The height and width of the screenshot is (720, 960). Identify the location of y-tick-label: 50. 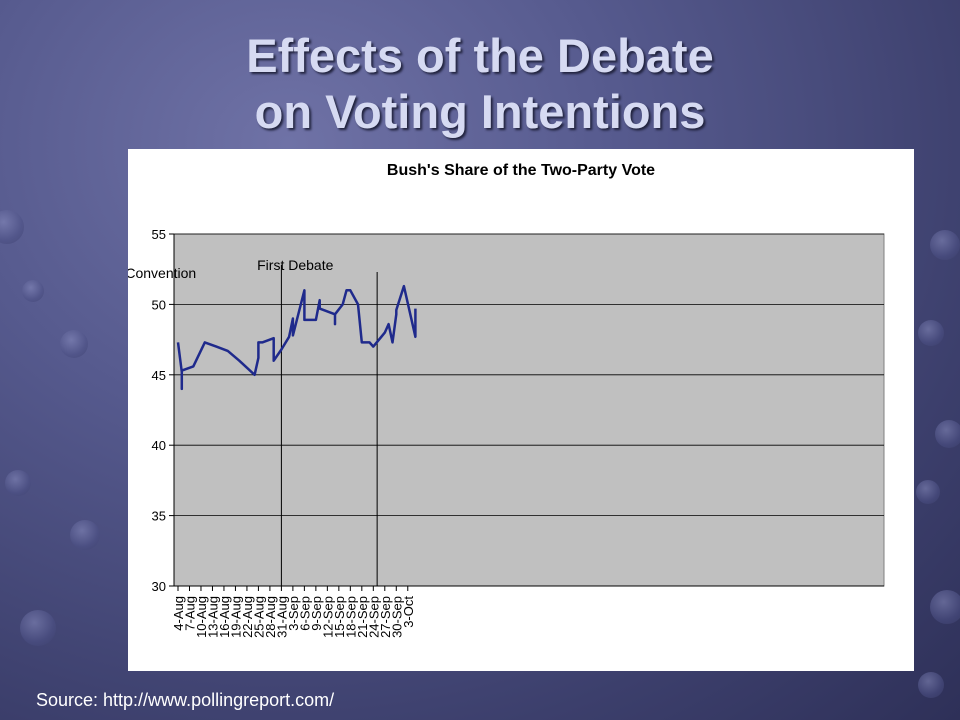
(159, 304).